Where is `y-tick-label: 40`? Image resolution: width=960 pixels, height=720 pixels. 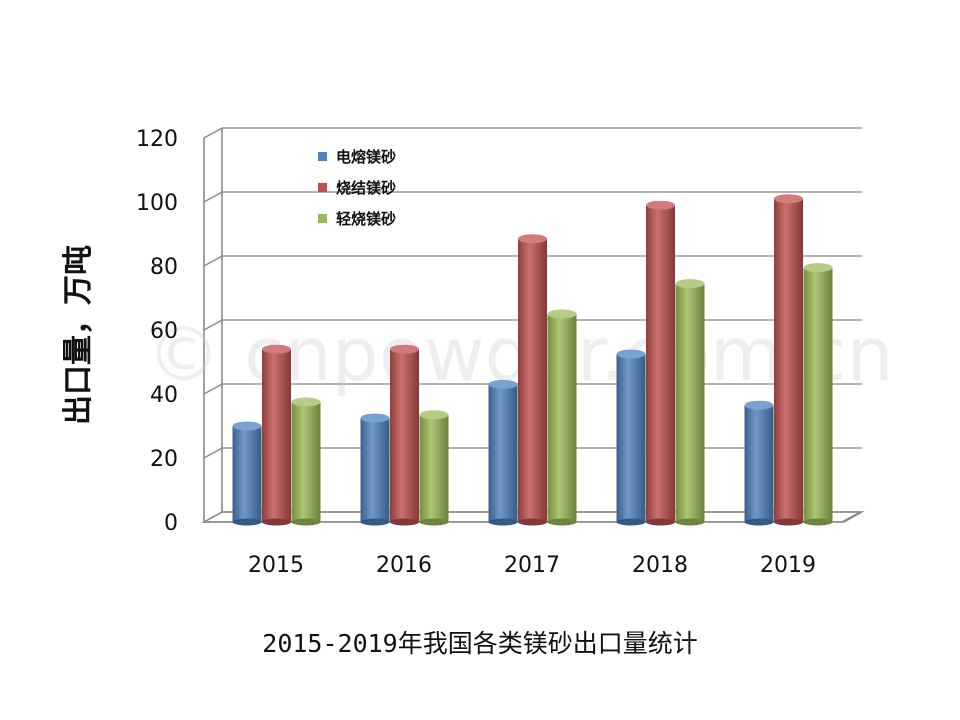 y-tick-label: 40 is located at coordinates (164, 395).